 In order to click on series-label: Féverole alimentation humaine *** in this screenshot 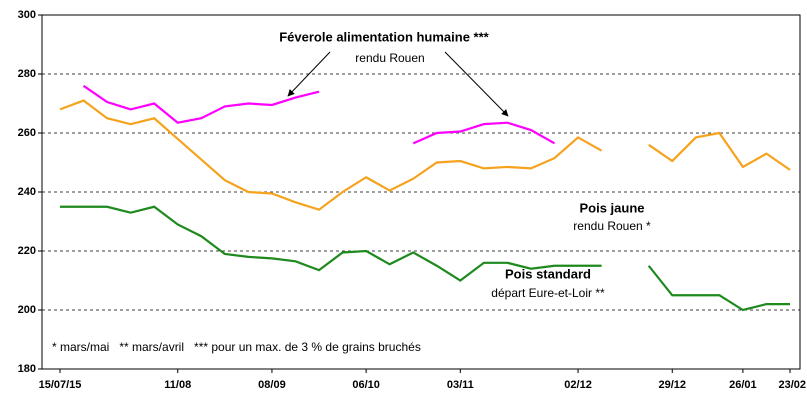, I will do `click(384, 36)`.